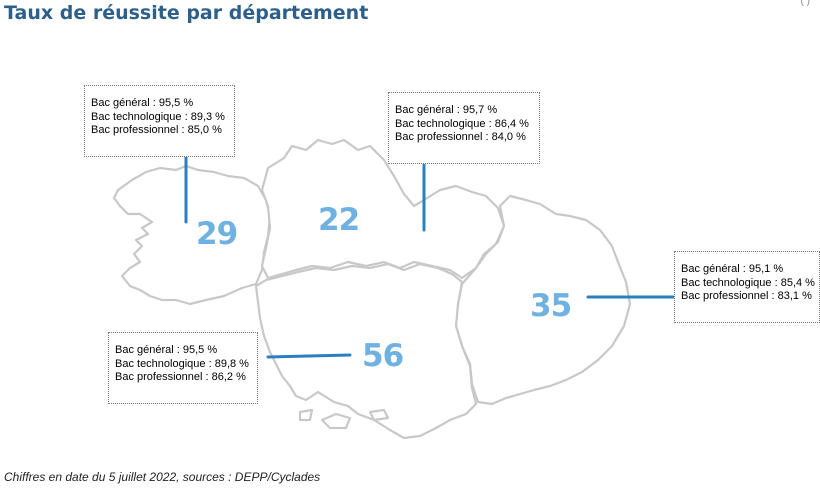  Describe the element at coordinates (746, 296) in the screenshot. I see `stat-row: Bac professionnel : 83,1 %` at that location.